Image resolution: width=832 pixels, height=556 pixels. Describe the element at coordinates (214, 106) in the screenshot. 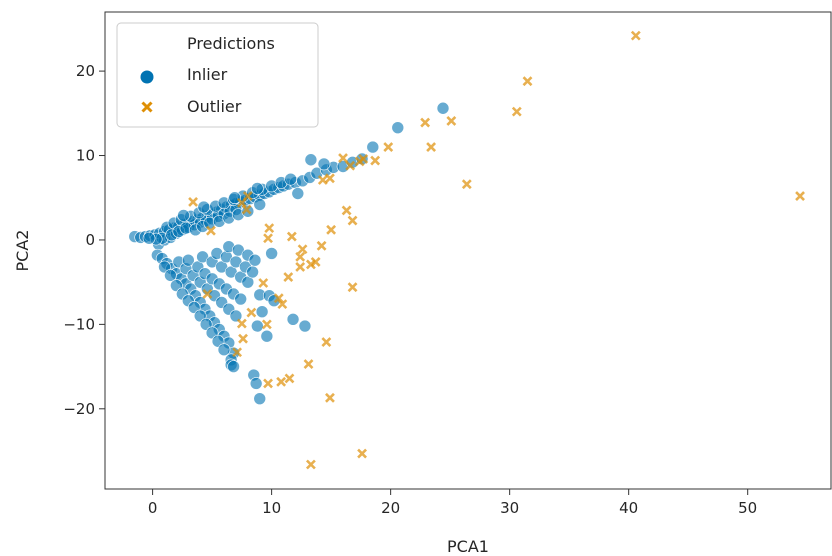

I see `legend-label-outlier: Outlier` at that location.